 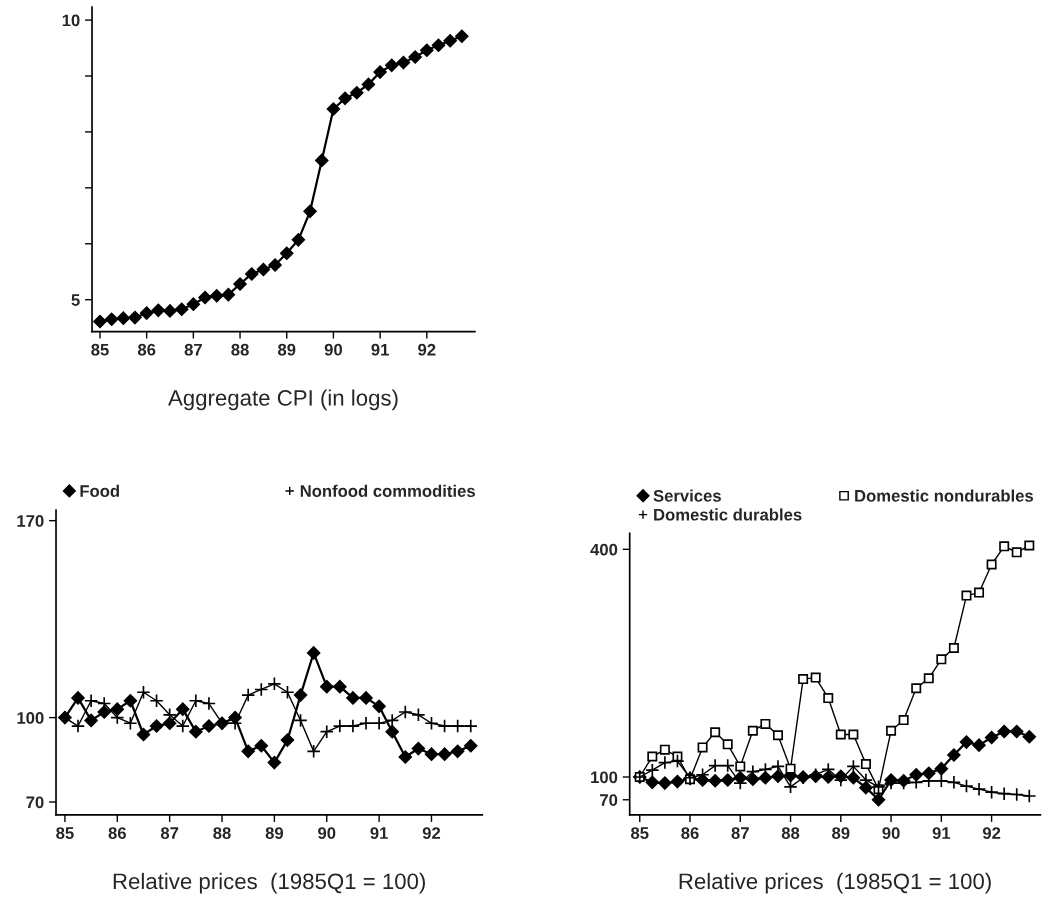 I want to click on legend-label: Services, so click(x=687, y=495).